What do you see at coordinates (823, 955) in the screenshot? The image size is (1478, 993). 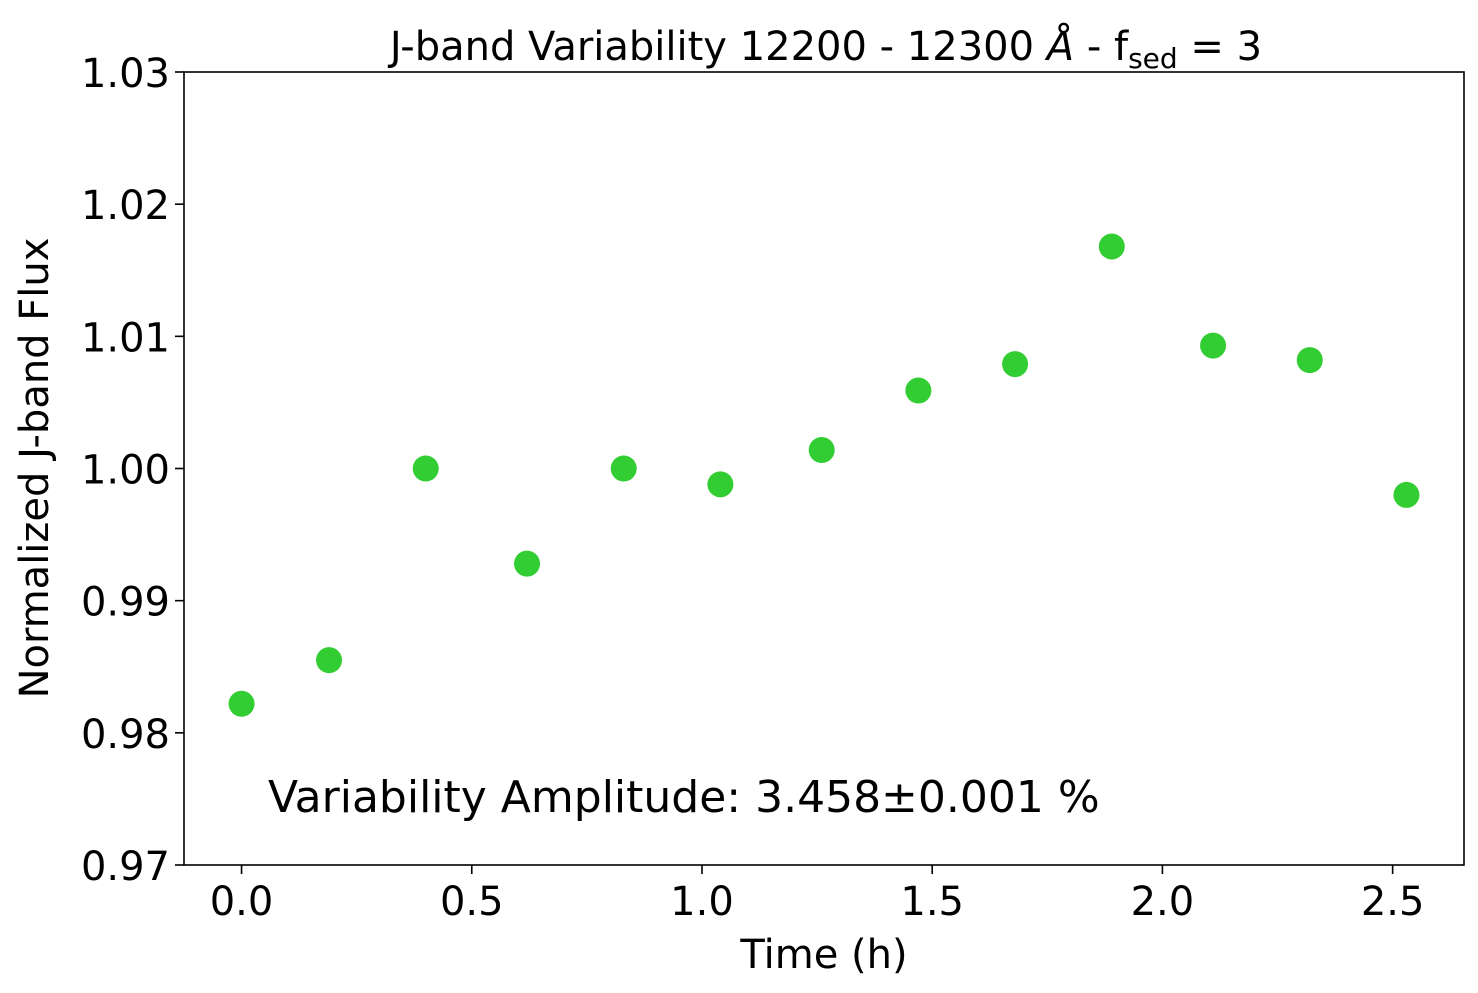 I see `x-axis-label: Time (h)` at bounding box center [823, 955].